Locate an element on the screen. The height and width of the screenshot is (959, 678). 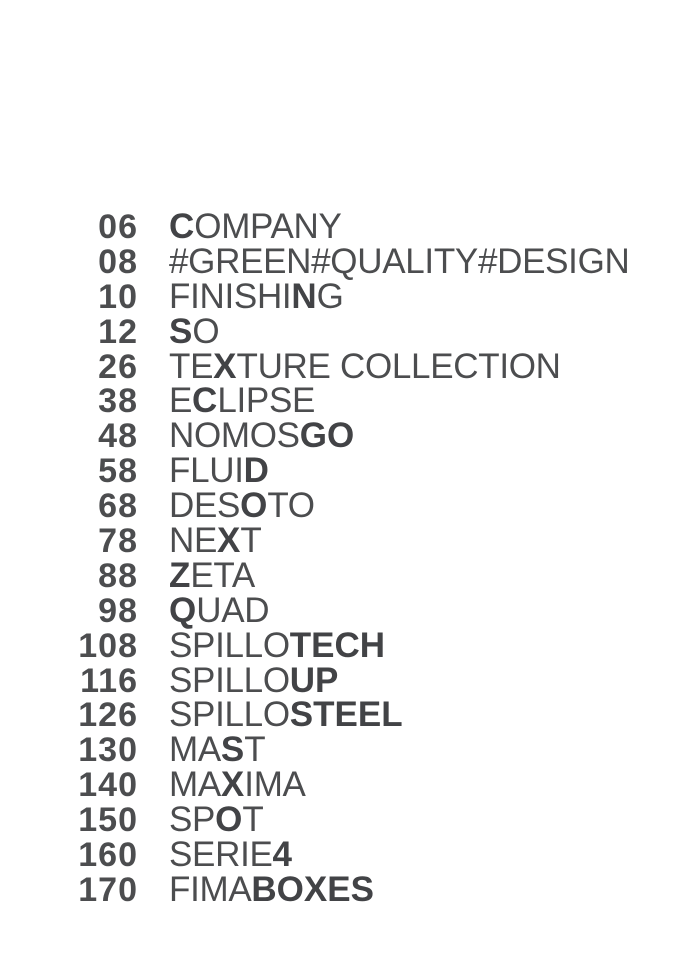
toc-title-segment: NOMOS is located at coordinates (234, 436).